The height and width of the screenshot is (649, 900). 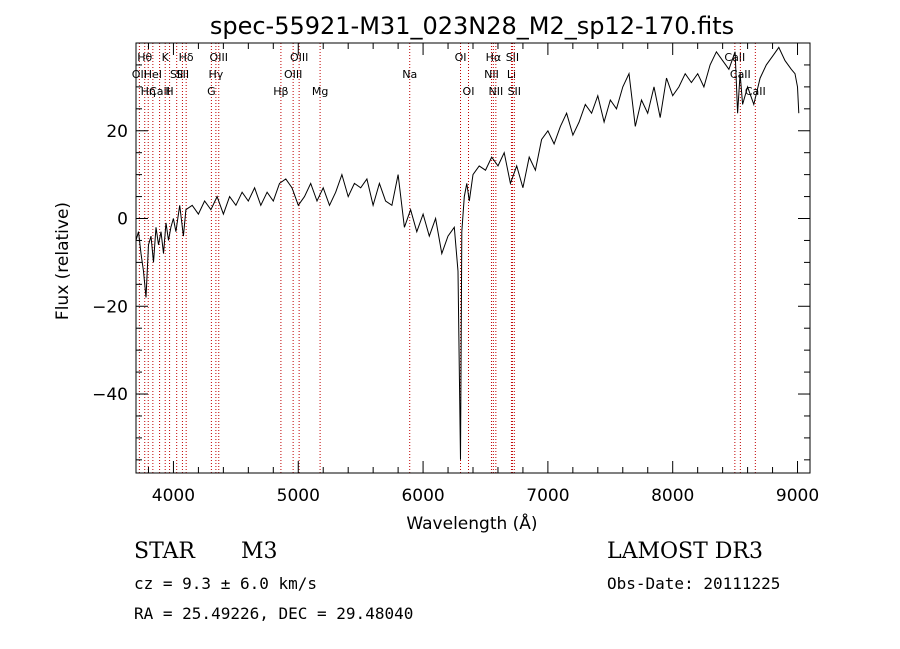 I want to click on line-label-9: Hδ, so click(x=186, y=57).